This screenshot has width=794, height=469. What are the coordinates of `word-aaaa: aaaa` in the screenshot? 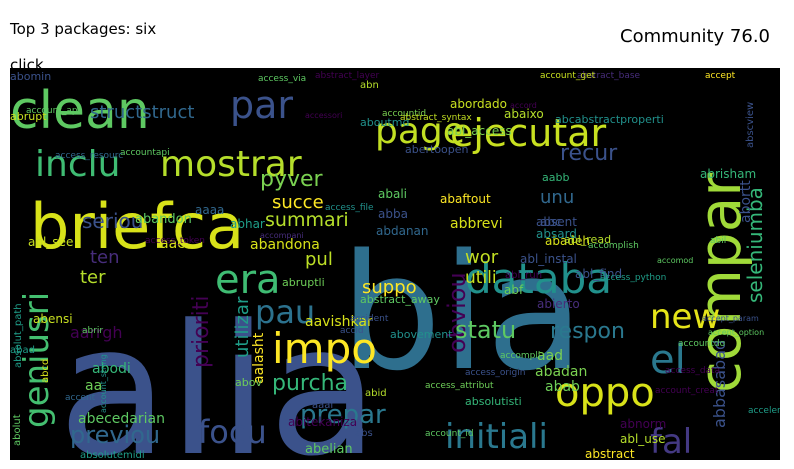 It's located at (209, 210).